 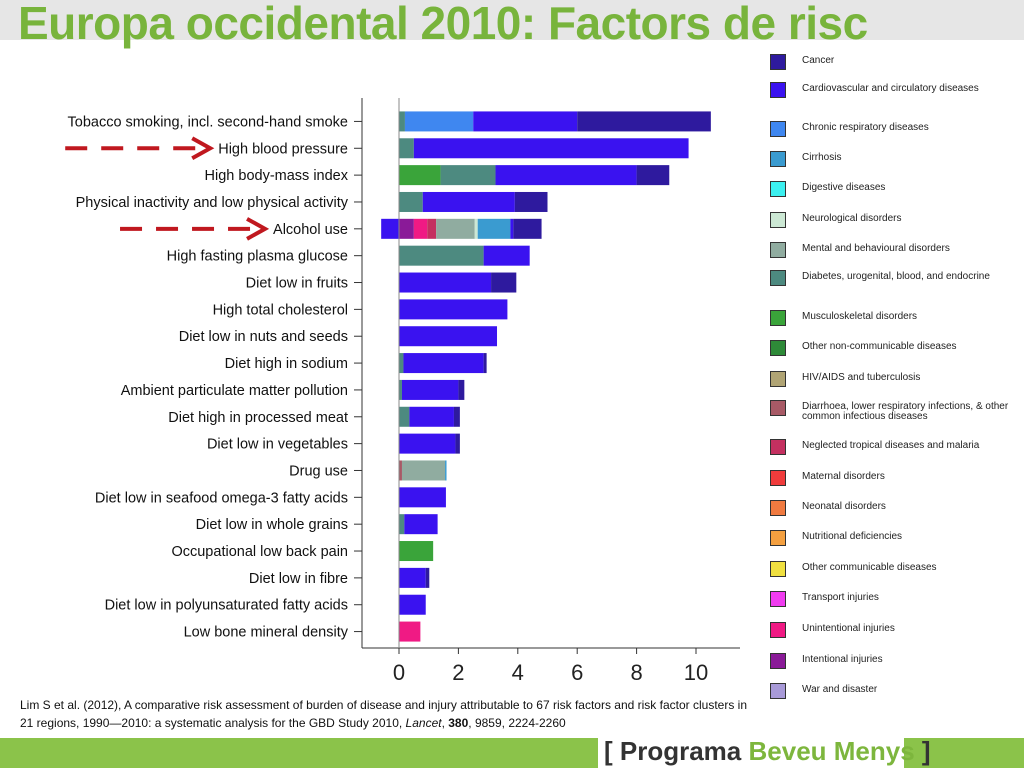 What do you see at coordinates (893, 97) in the screenshot?
I see `legend-item: Cardiovascular and circulatory diseases` at bounding box center [893, 97].